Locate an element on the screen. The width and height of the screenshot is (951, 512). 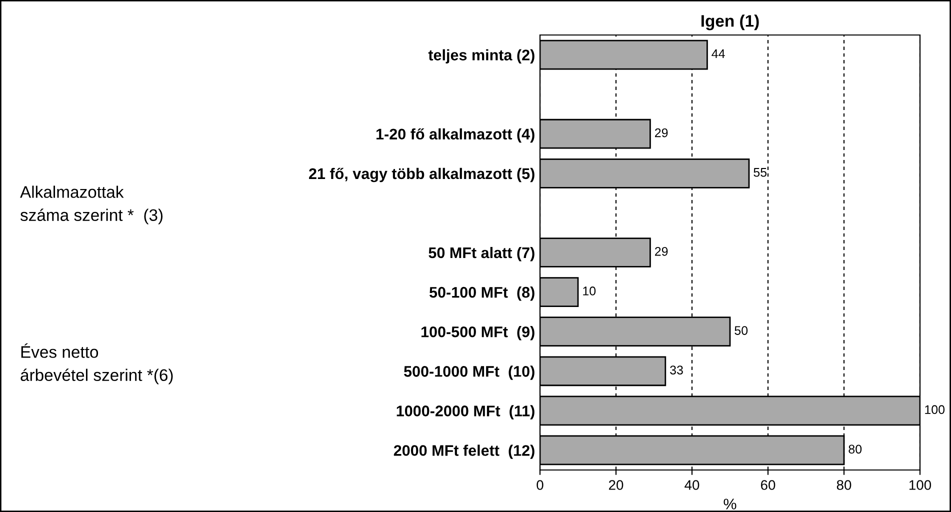
x-tick-label: 40 is located at coordinates (692, 485).